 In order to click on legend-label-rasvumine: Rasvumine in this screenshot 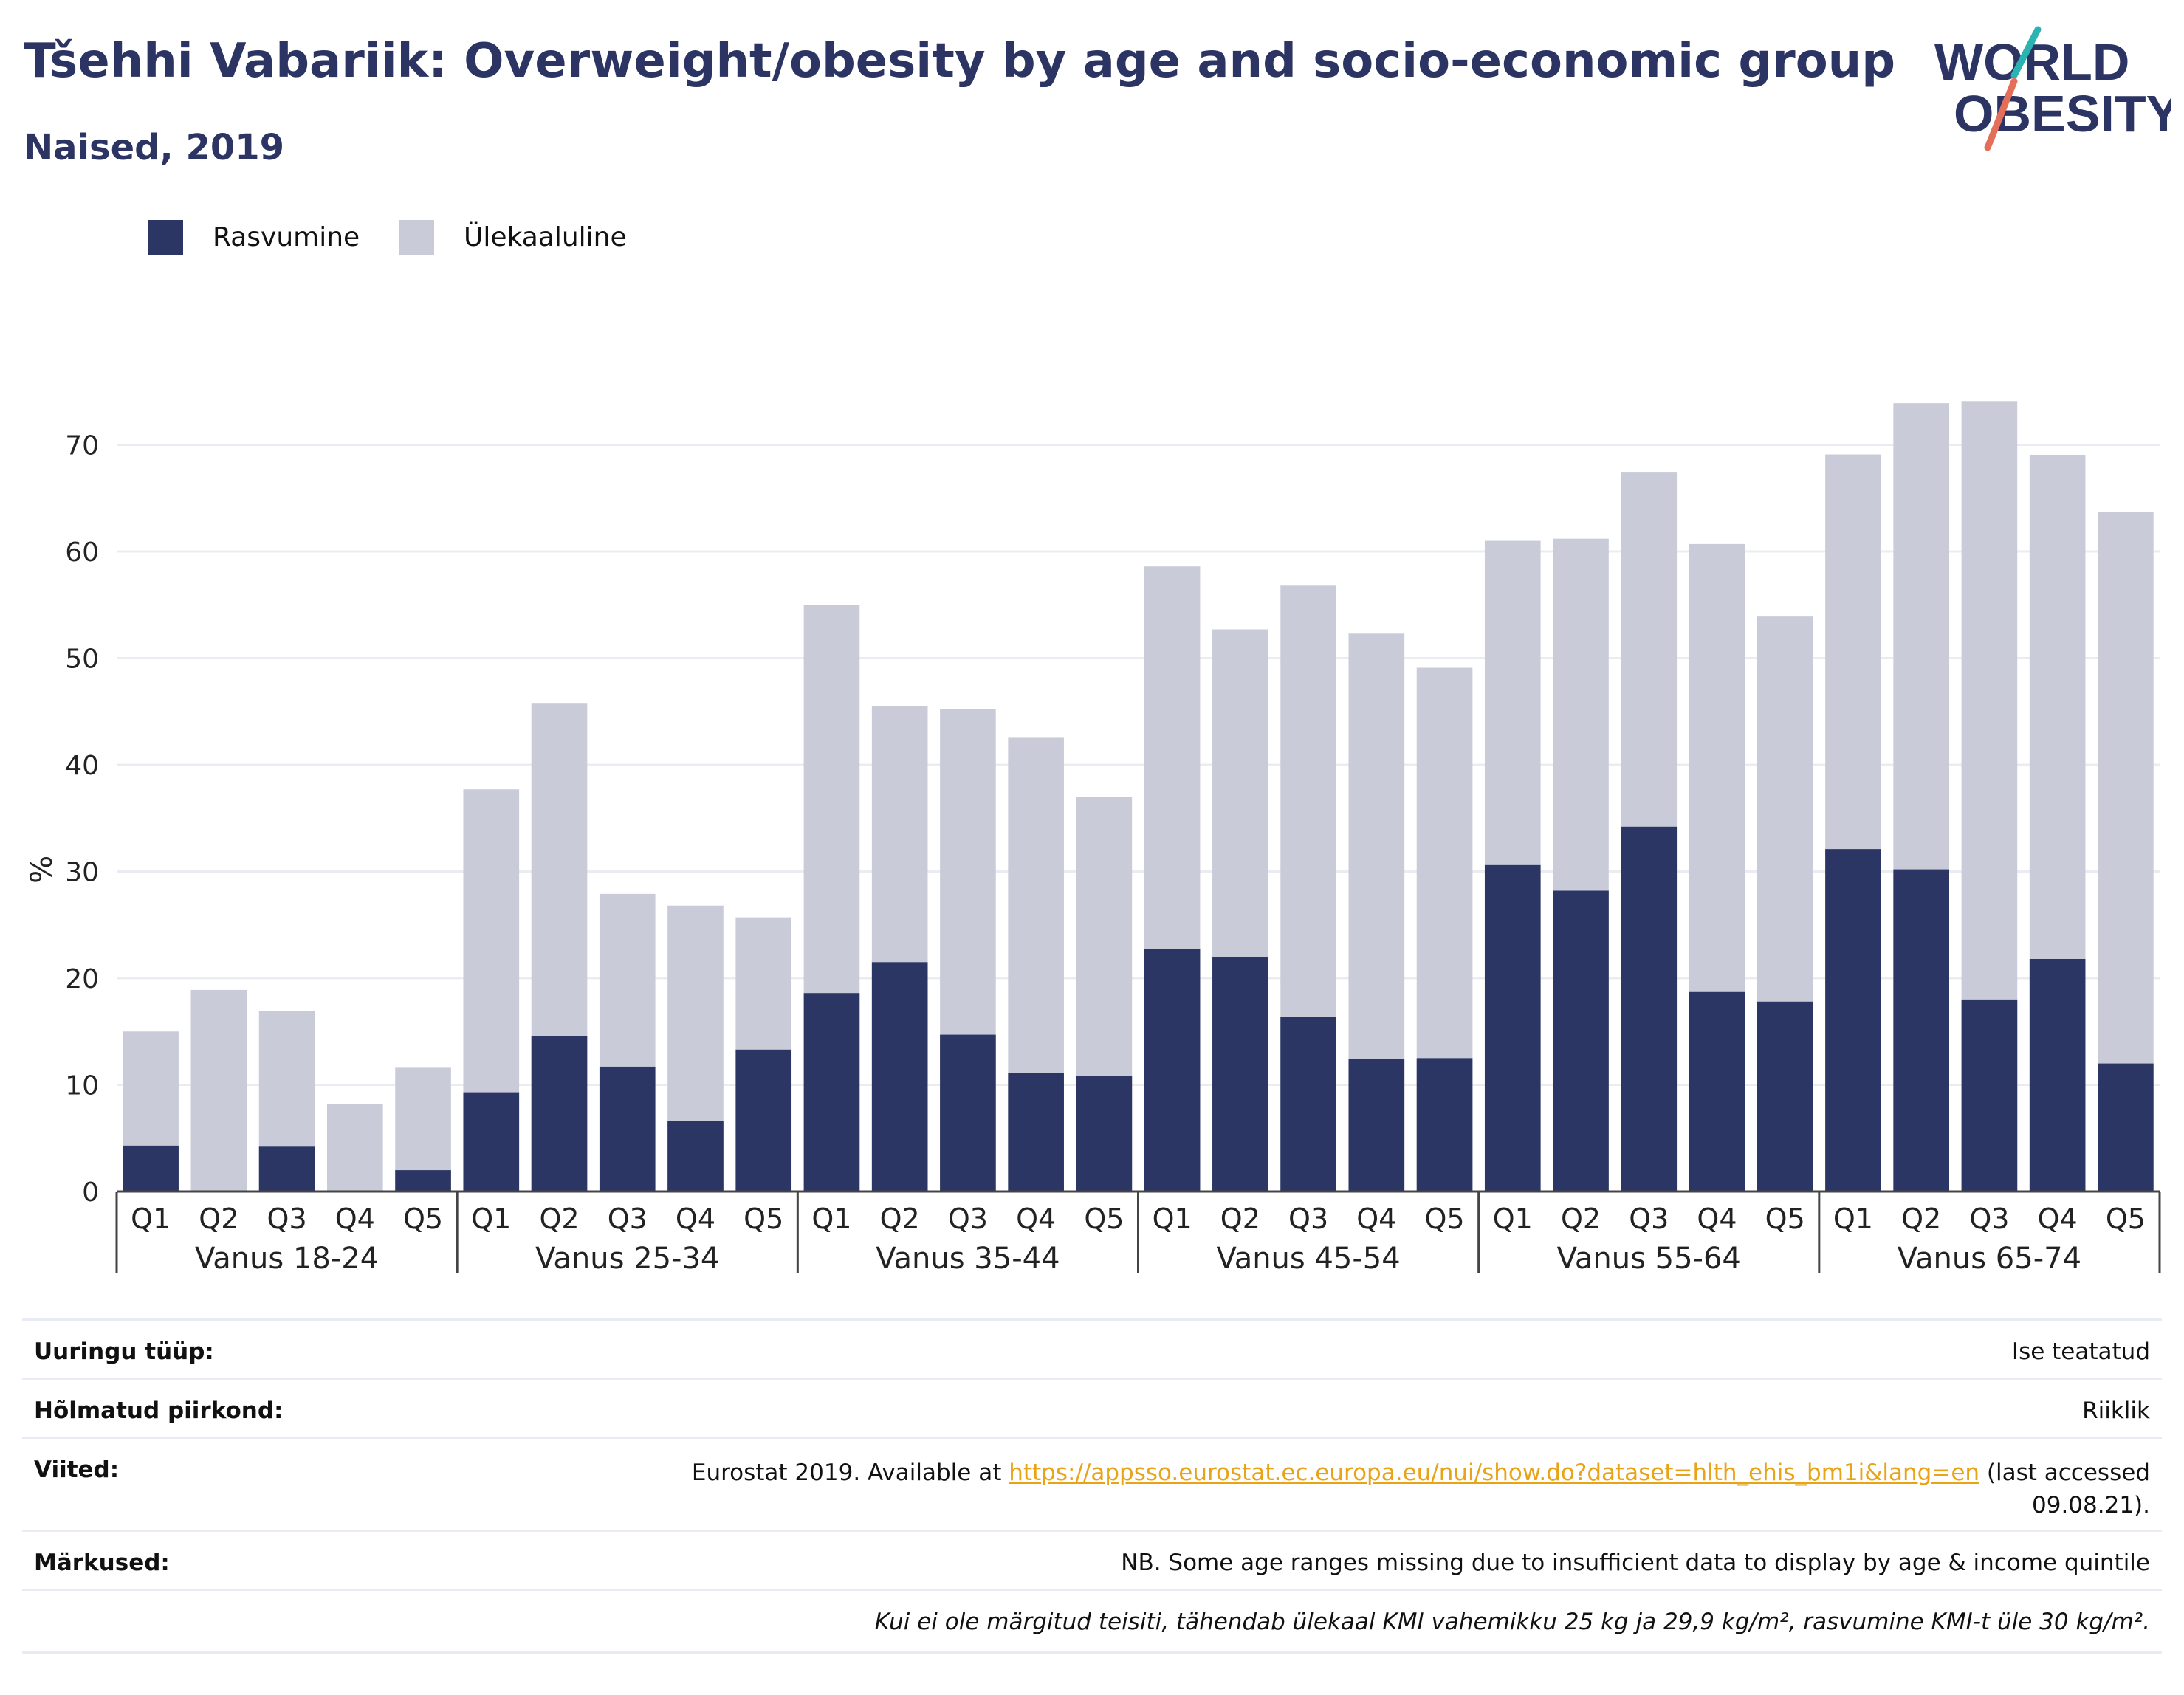, I will do `click(286, 237)`.